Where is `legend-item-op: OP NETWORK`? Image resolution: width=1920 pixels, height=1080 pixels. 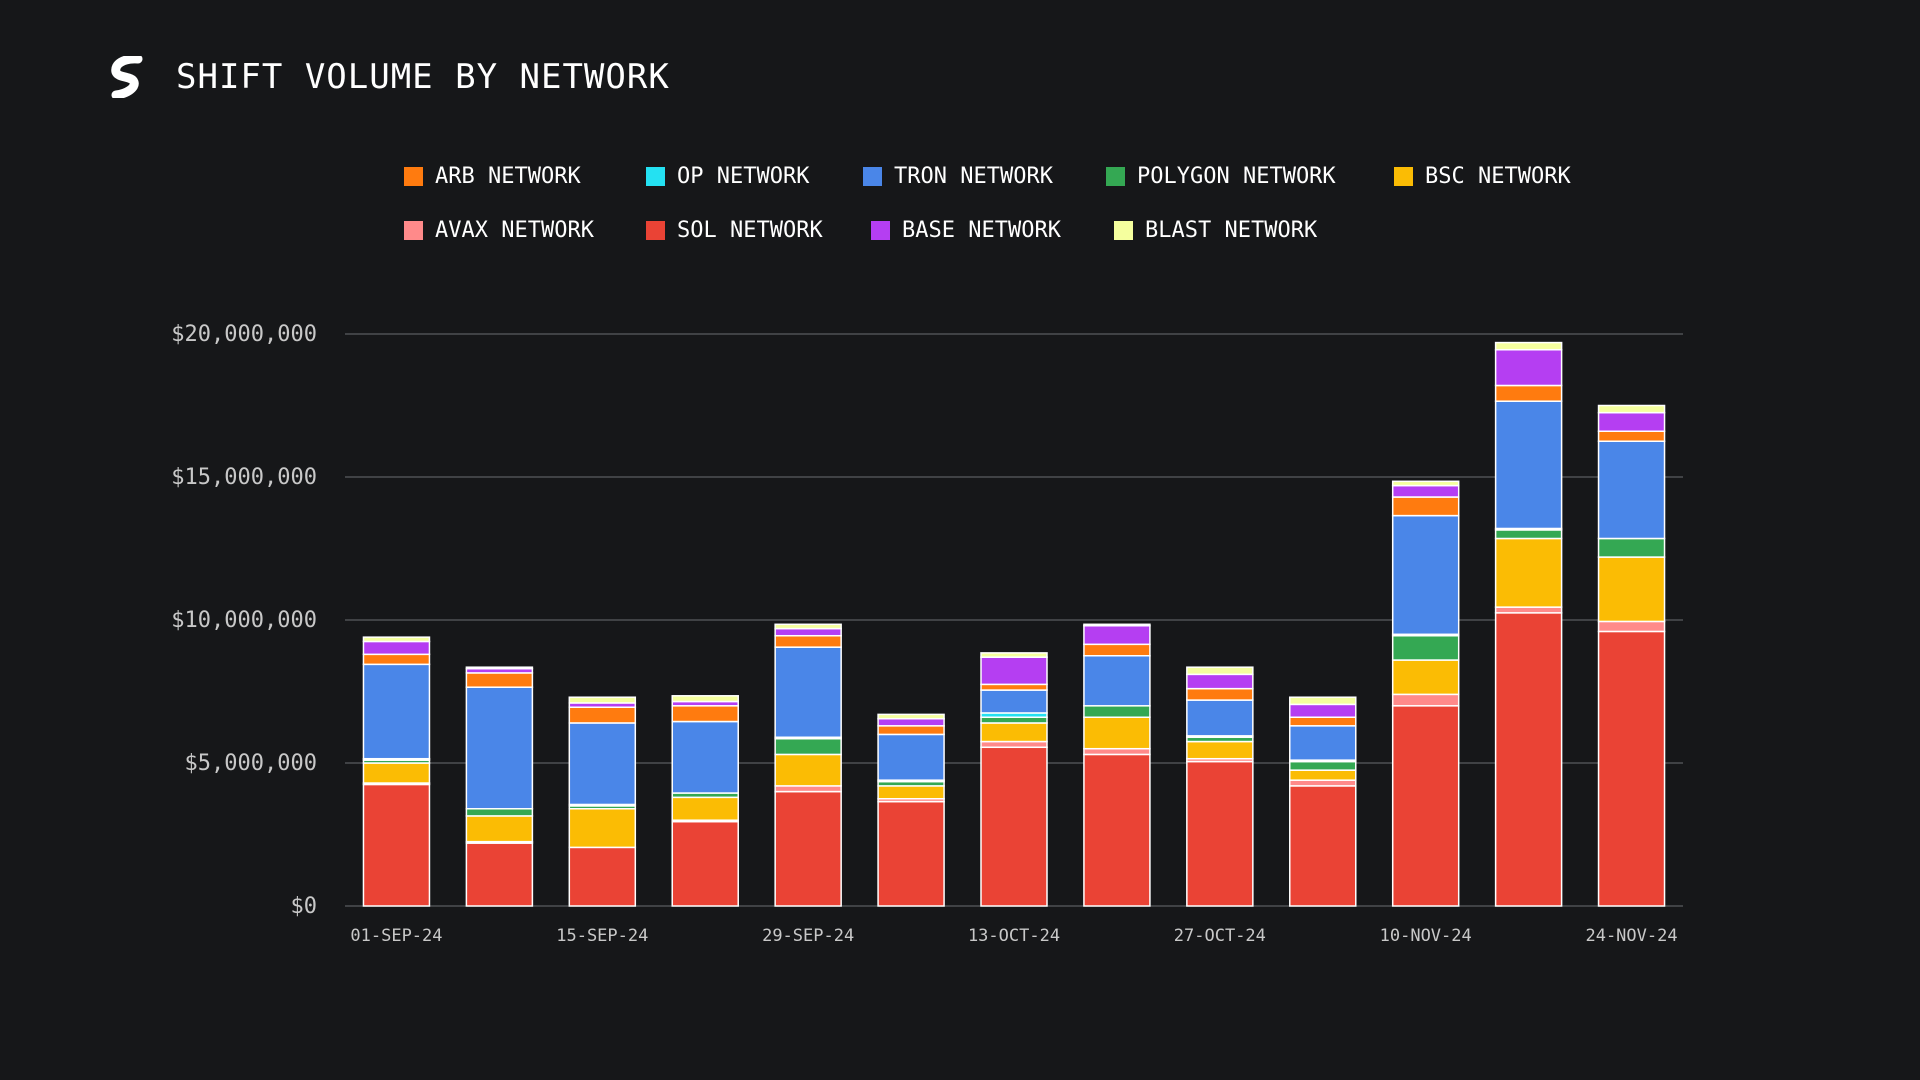 legend-item-op: OP NETWORK is located at coordinates (754, 176).